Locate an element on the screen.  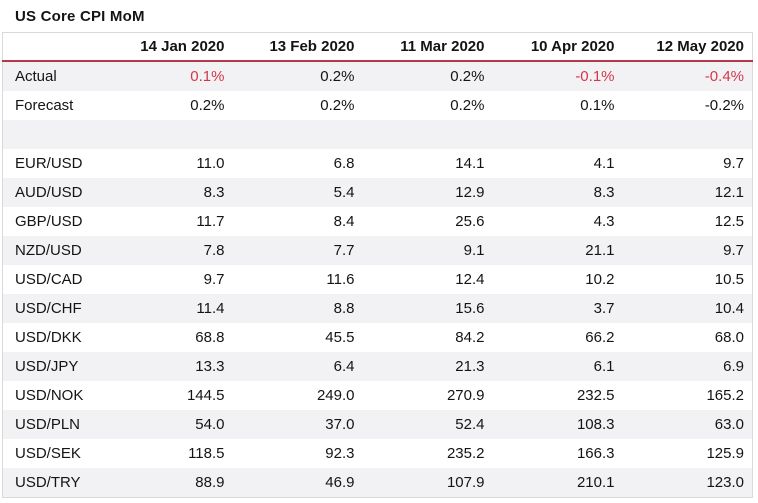
spacer-row is located at coordinates (377, 134).